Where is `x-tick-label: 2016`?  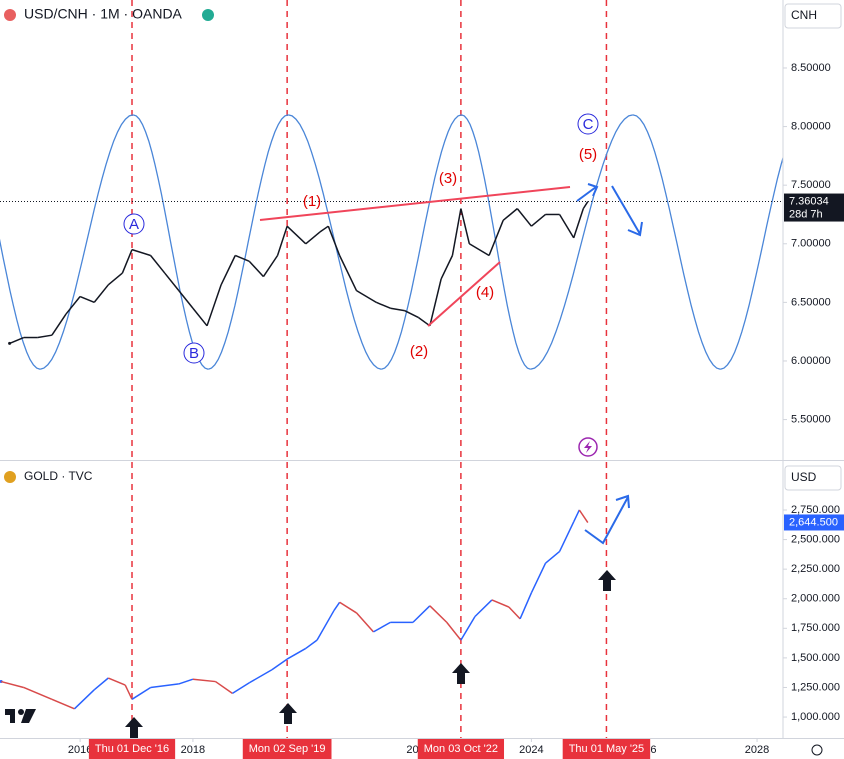
x-tick-label: 2016 is located at coordinates (80, 750).